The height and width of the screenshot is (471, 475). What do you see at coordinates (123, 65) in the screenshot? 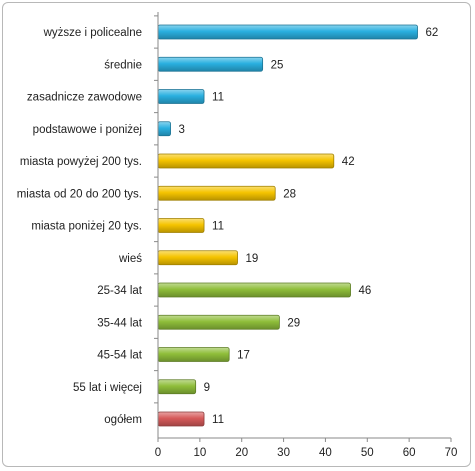
I see `category-label: średnie` at bounding box center [123, 65].